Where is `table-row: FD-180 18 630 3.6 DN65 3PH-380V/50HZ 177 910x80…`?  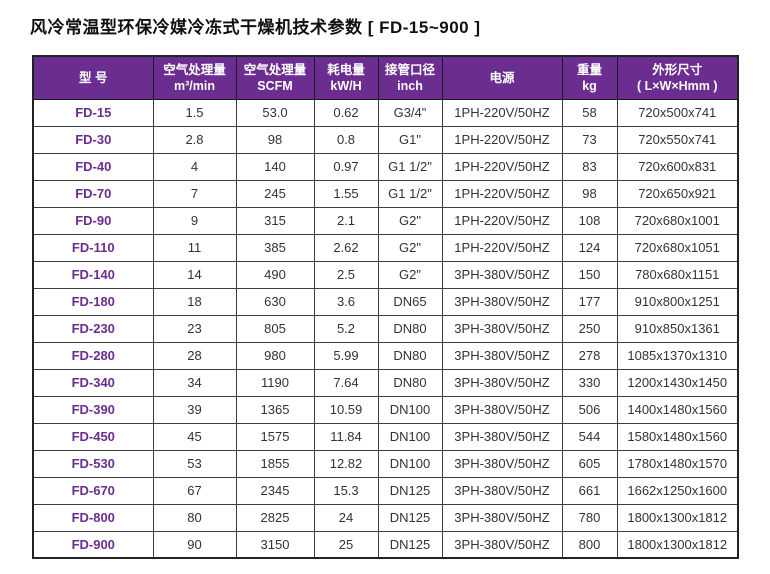 table-row: FD-180 18 630 3.6 DN65 3PH-380V/50HZ 177 910x80… is located at coordinates (385, 301).